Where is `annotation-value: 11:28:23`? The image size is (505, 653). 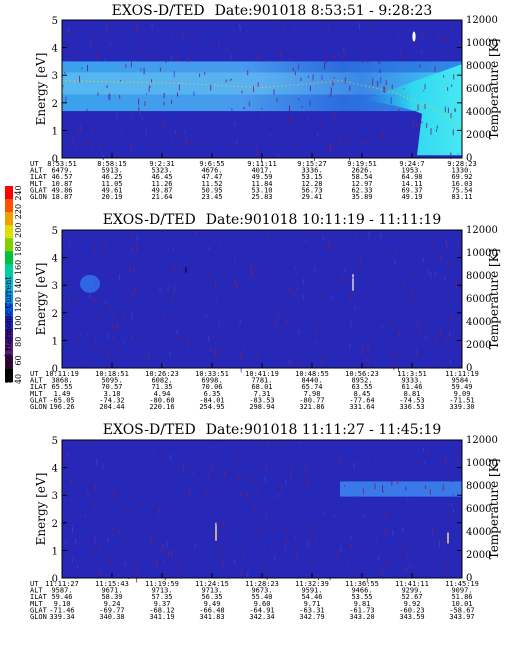 annotation-value: 11:28:23 is located at coordinates (262, 584).